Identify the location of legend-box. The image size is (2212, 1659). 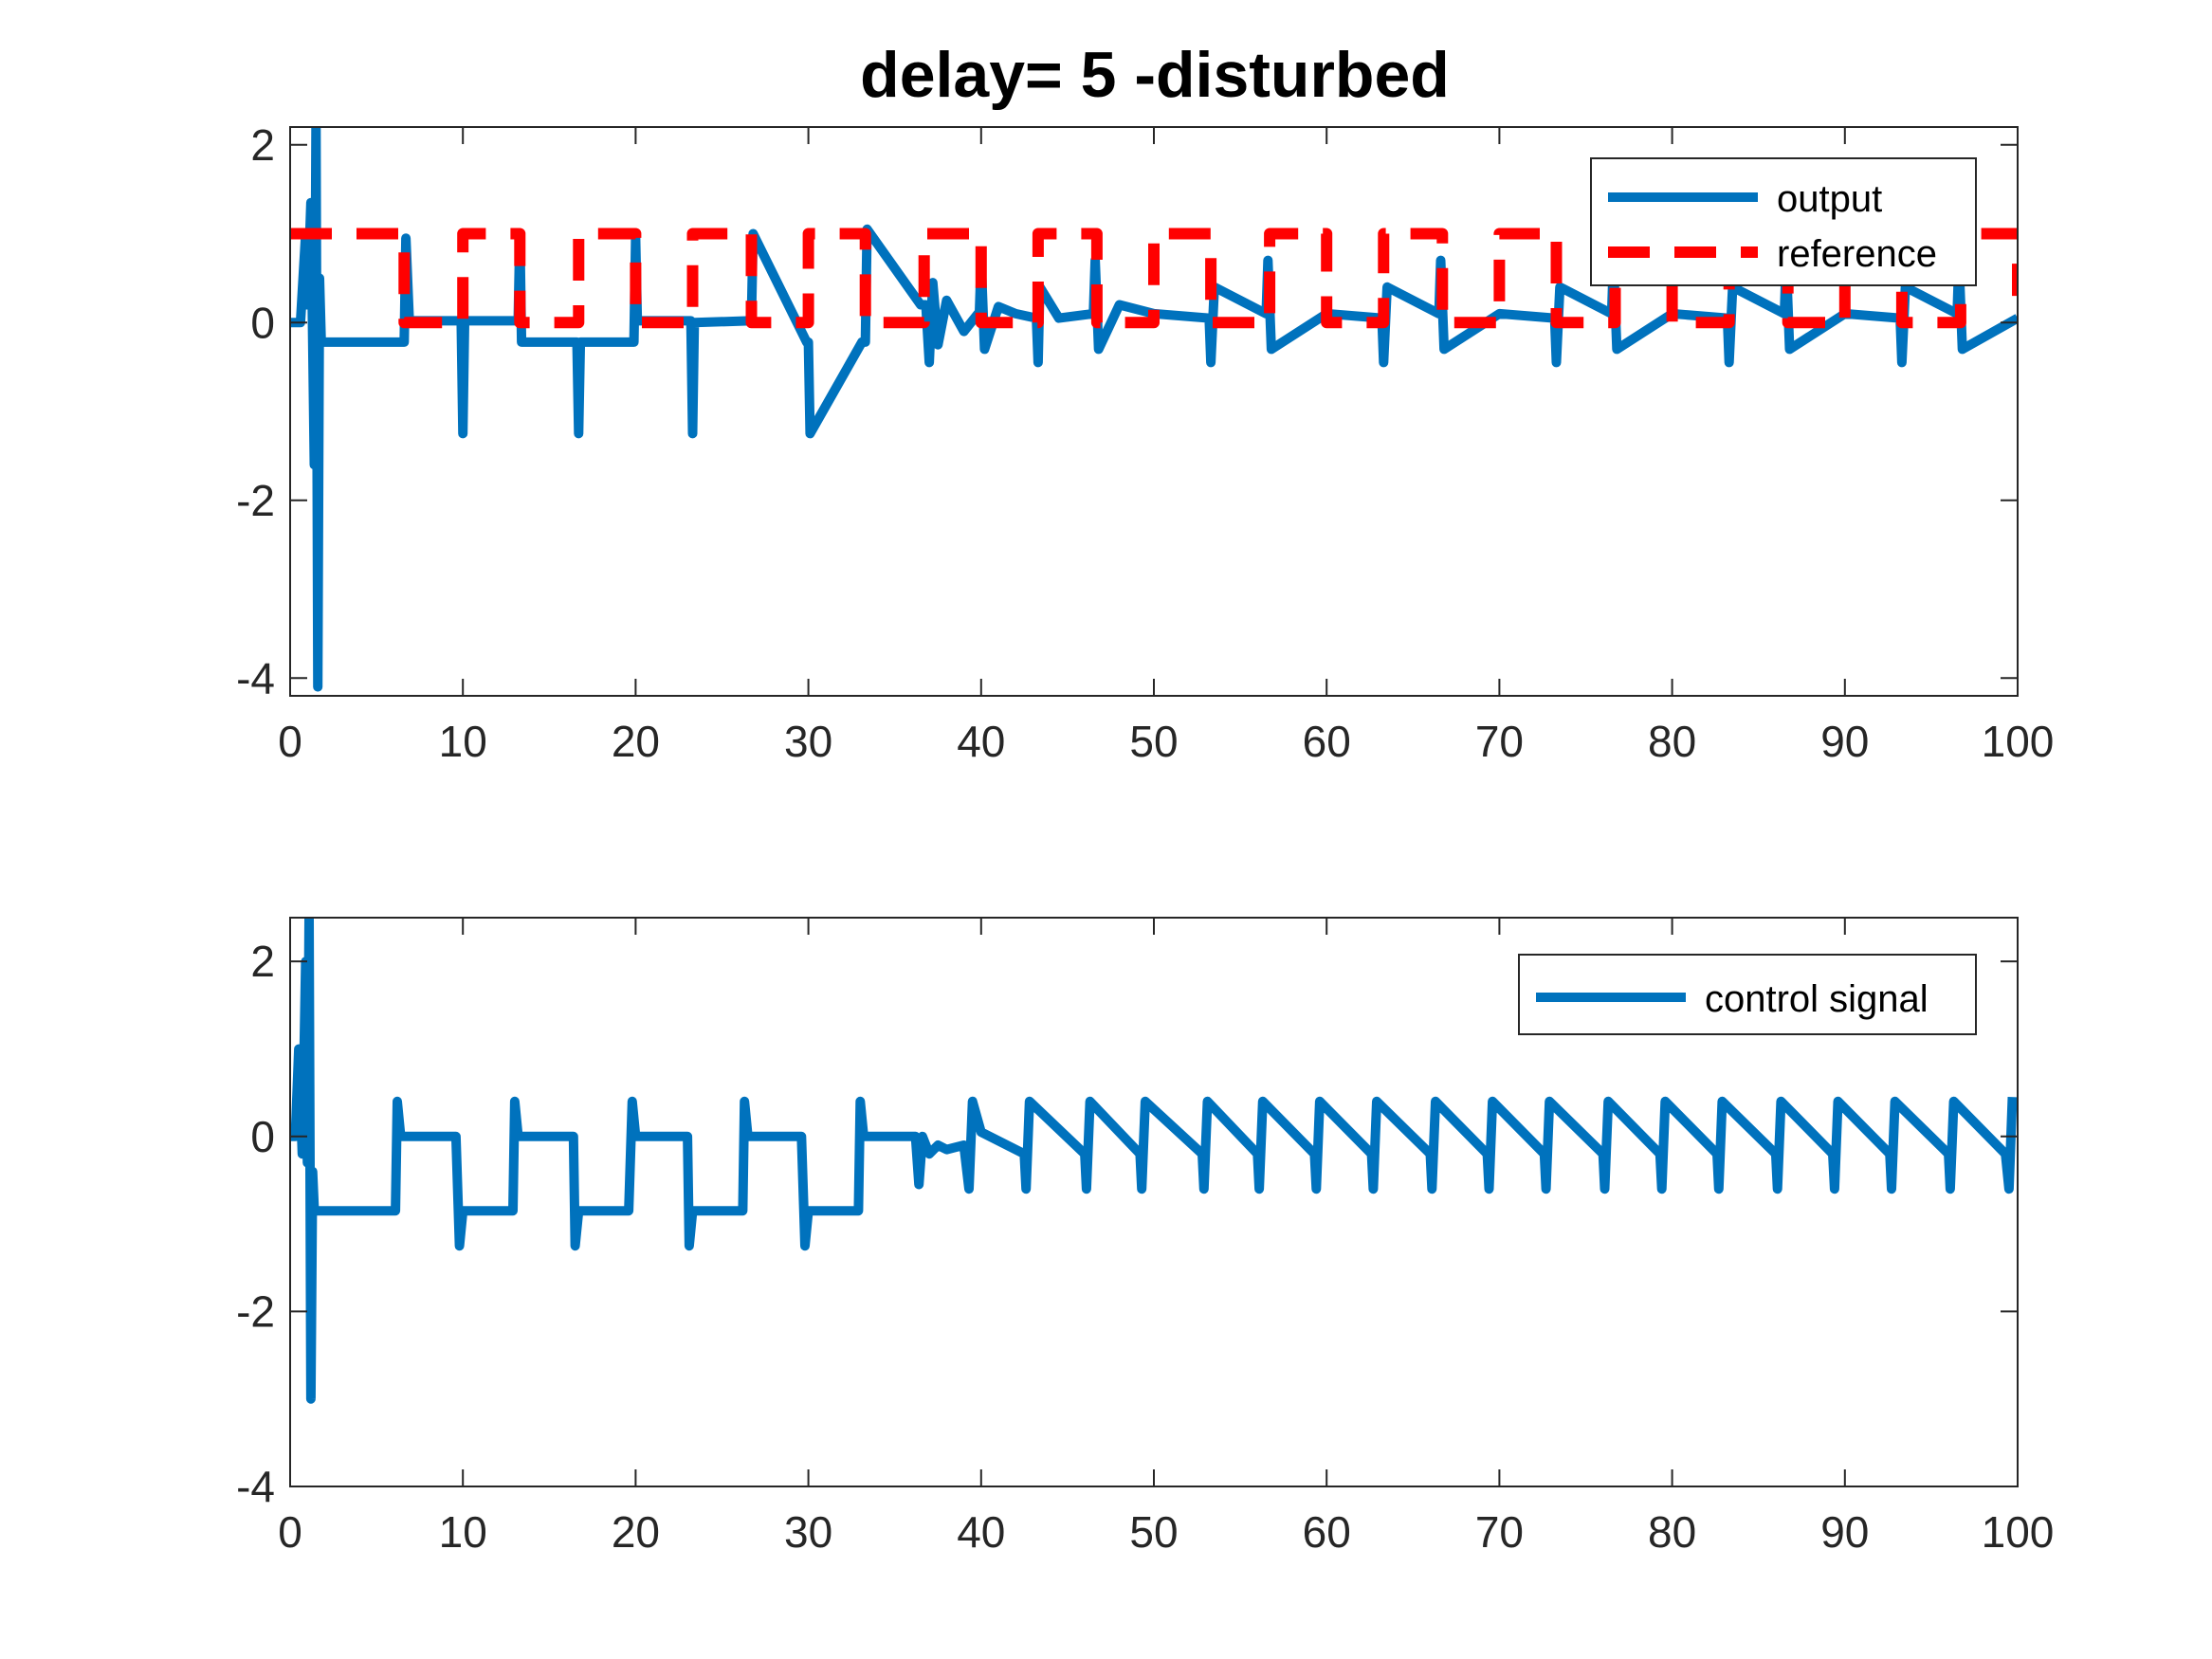
(1783, 221).